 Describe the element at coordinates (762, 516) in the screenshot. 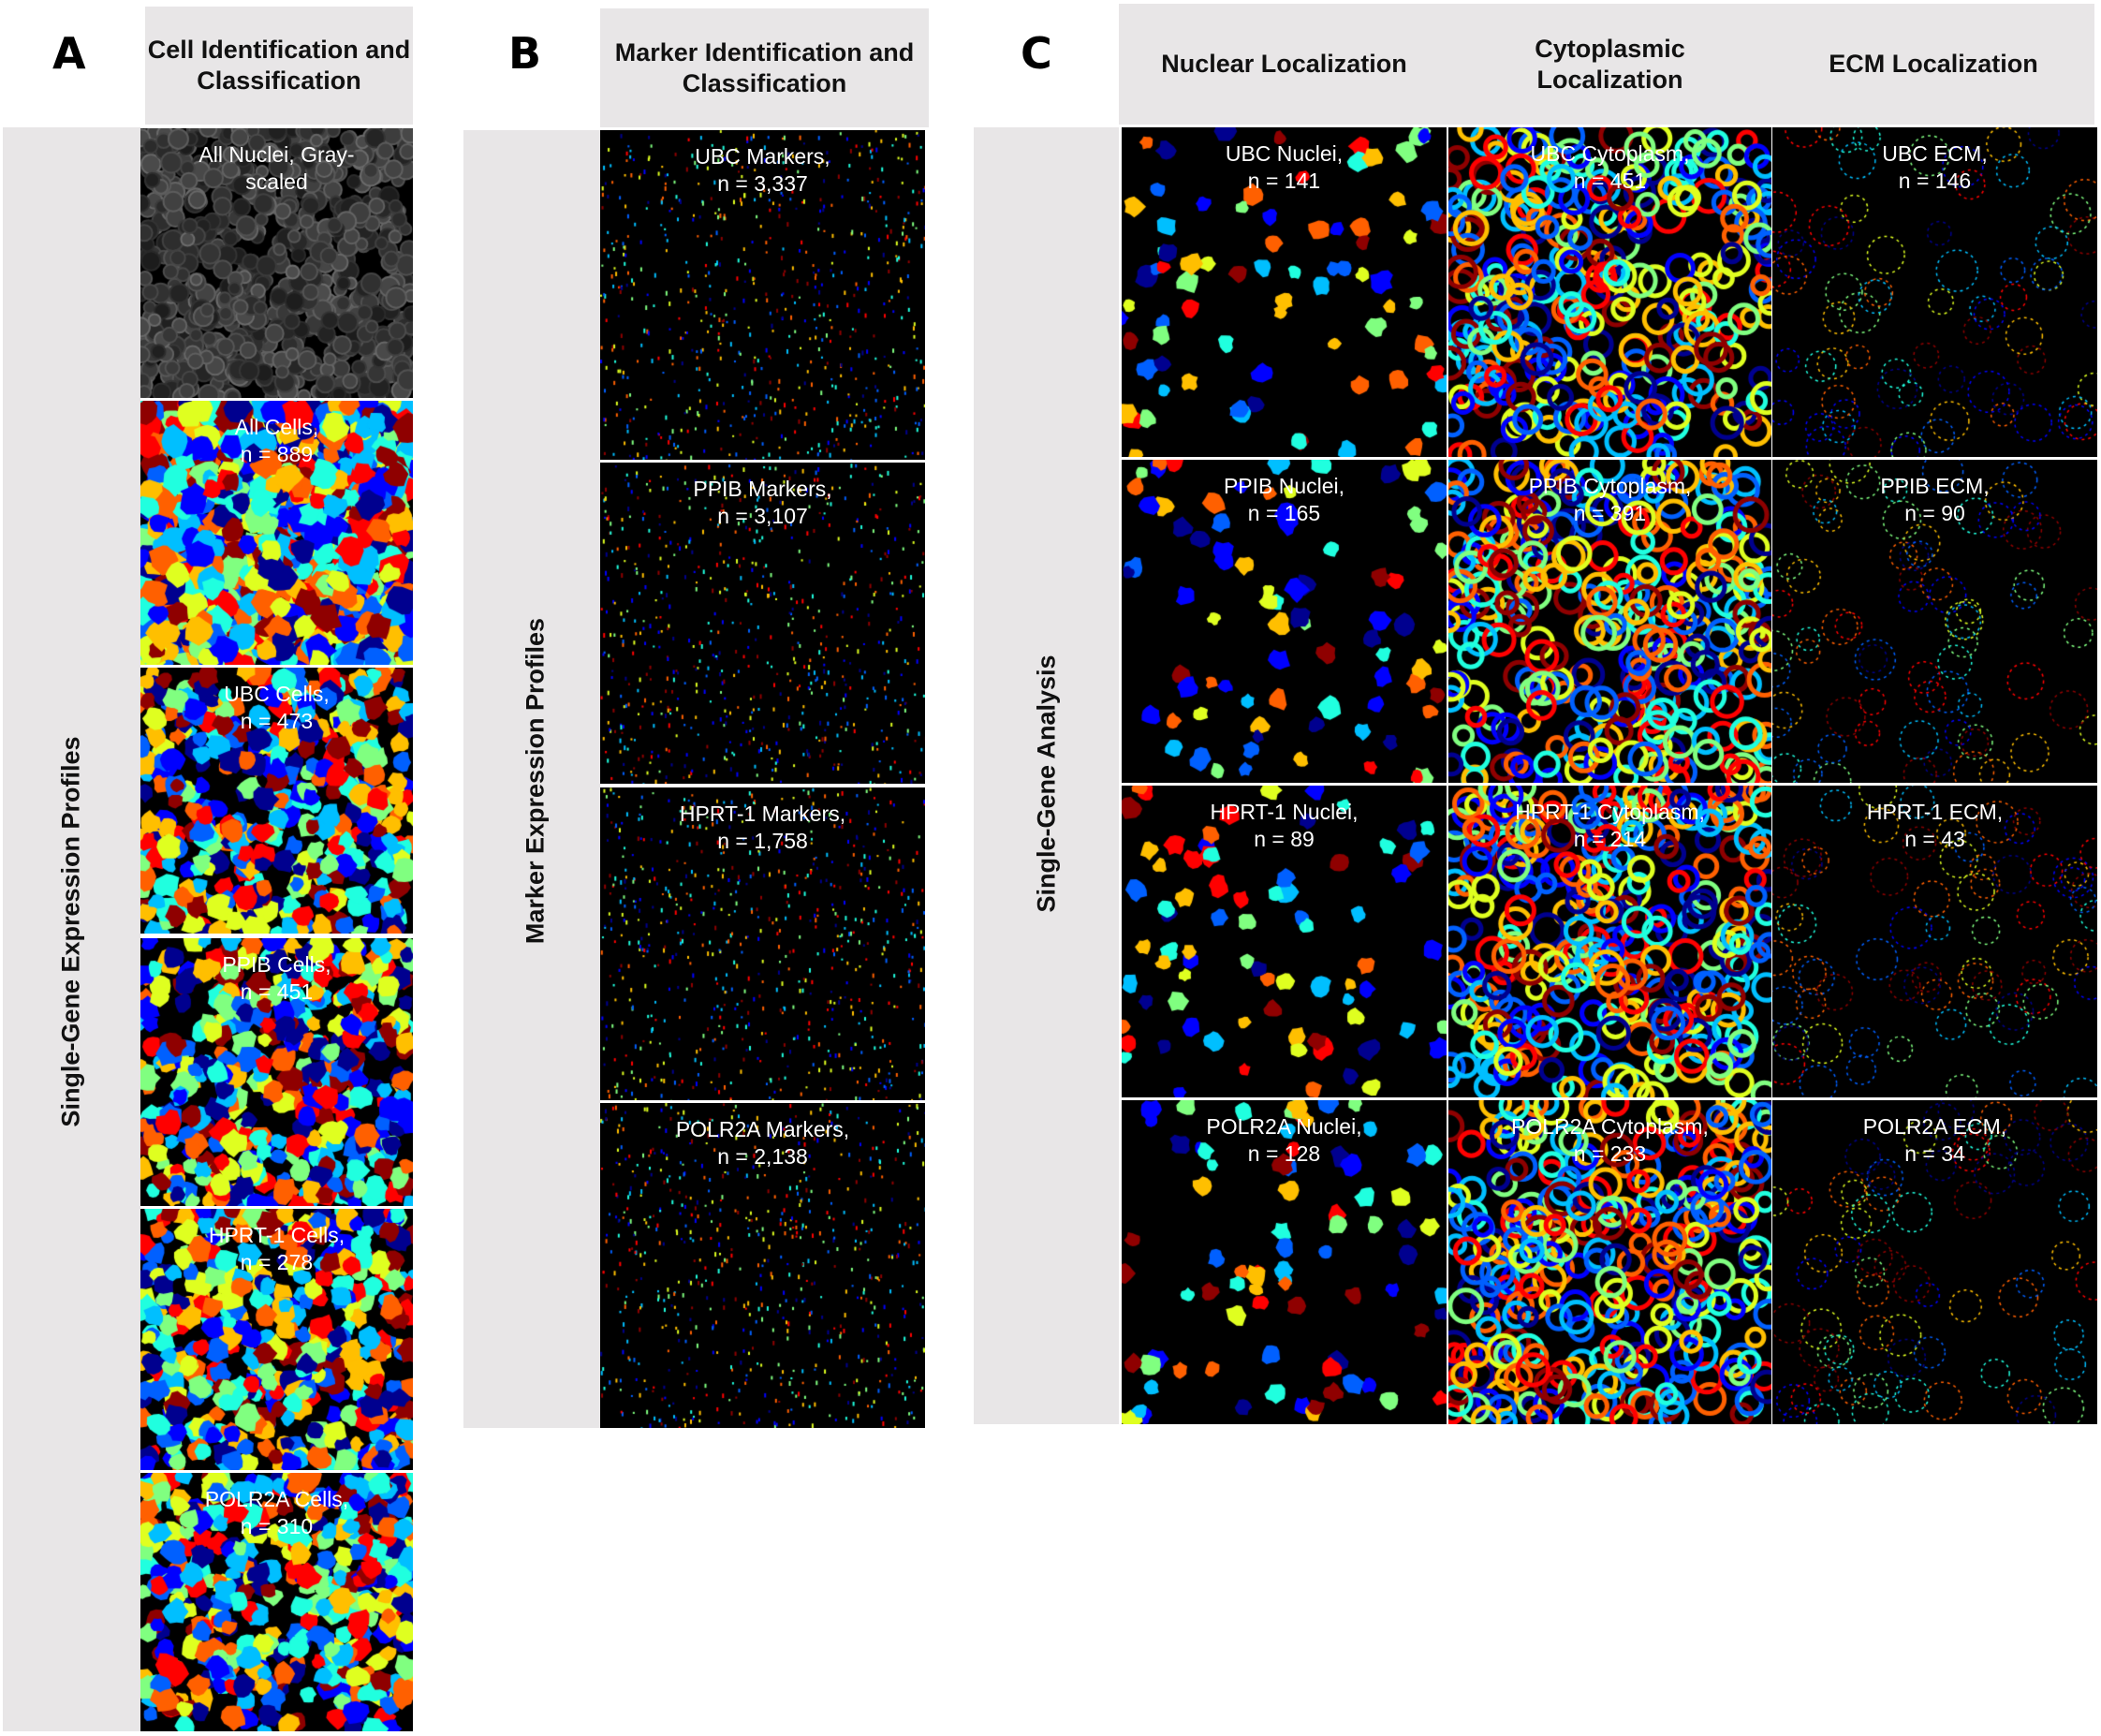

I see `tile-caption-line2: n = 3,107` at that location.